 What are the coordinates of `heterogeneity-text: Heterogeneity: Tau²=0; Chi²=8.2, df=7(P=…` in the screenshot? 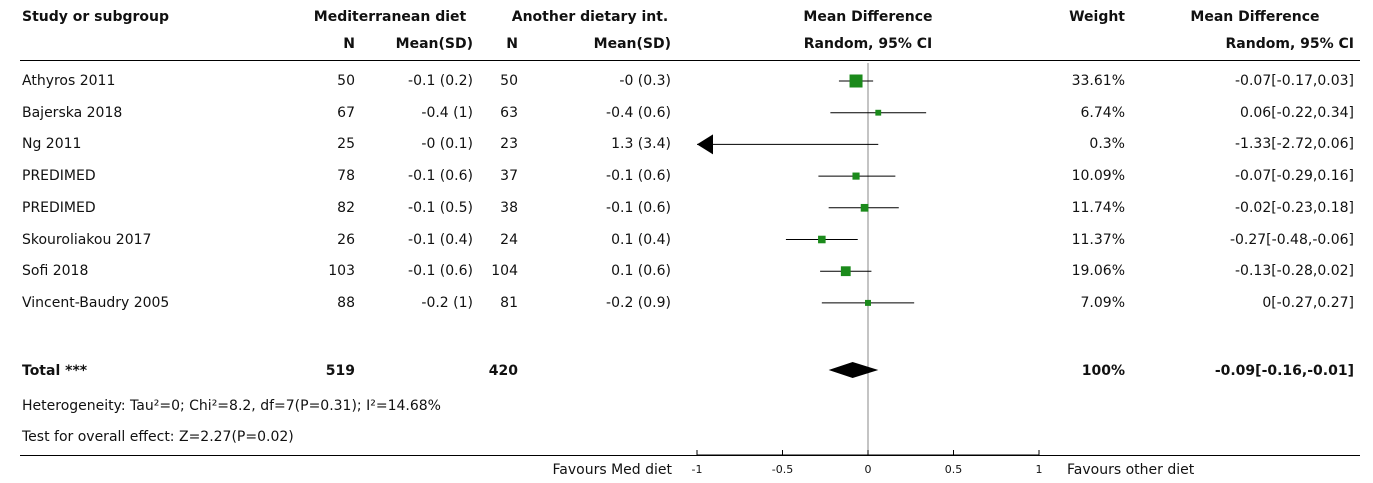 It's located at (231, 406).